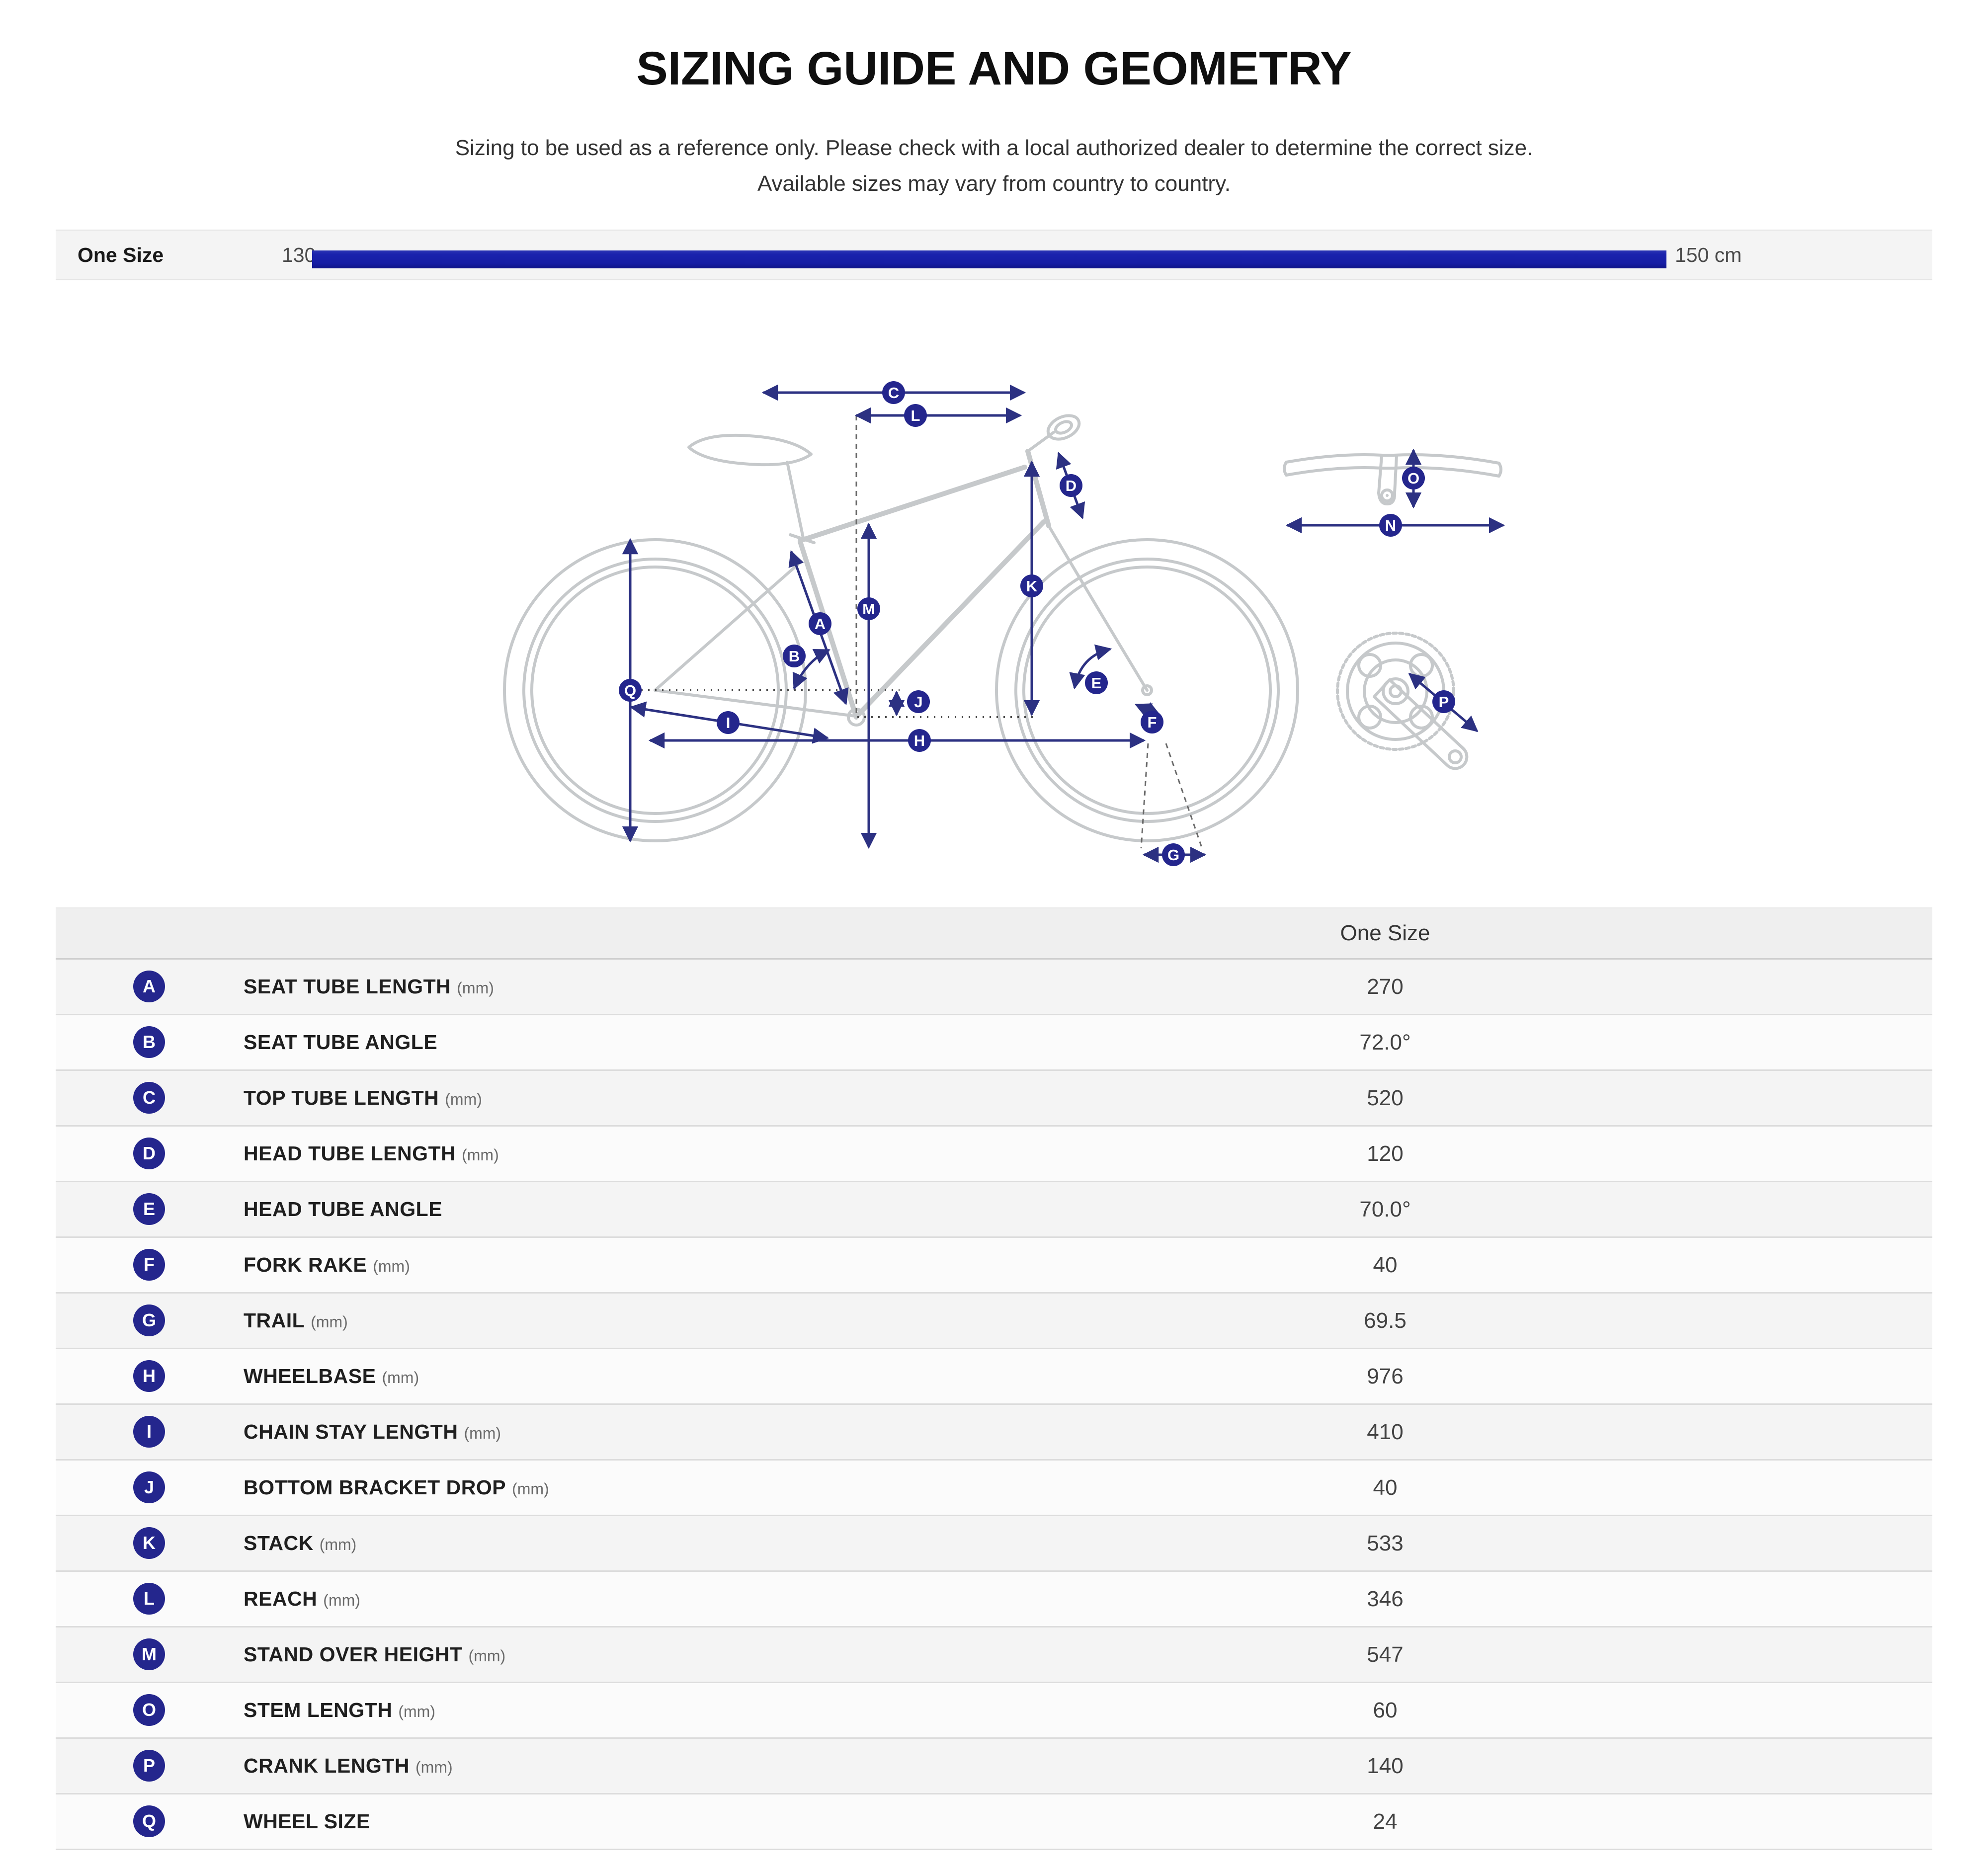 This screenshot has width=1988, height=1873. I want to click on reference-lines, so click(922, 633).